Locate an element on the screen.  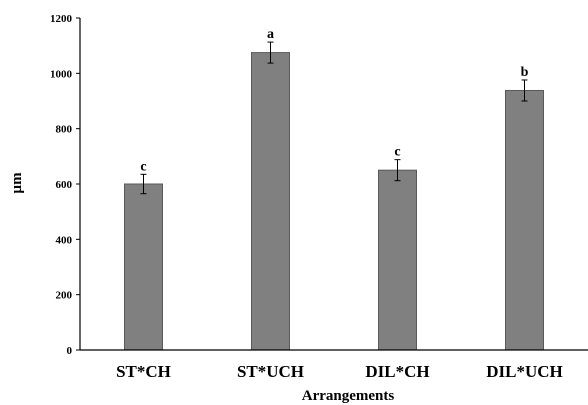
x-category-label: ST*CH is located at coordinates (143, 371).